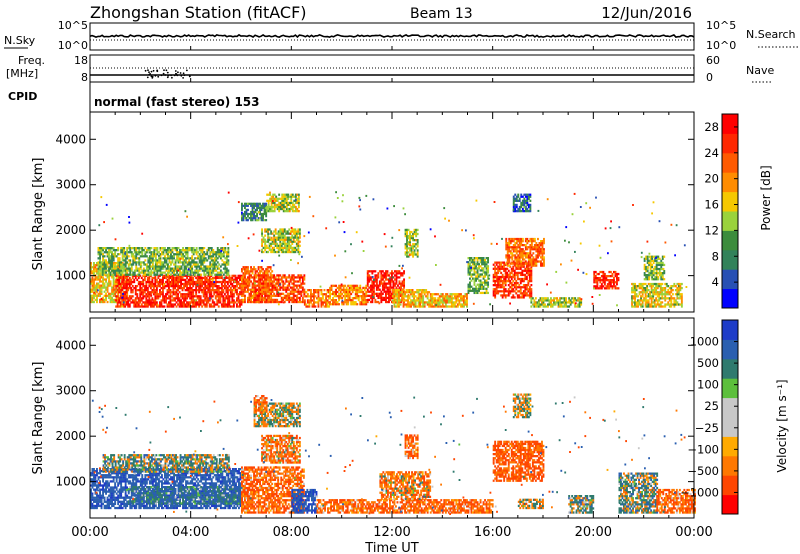 Image resolution: width=800 pixels, height=554 pixels. What do you see at coordinates (165, 75) in the screenshot?
I see `nave-dot` at bounding box center [165, 75].